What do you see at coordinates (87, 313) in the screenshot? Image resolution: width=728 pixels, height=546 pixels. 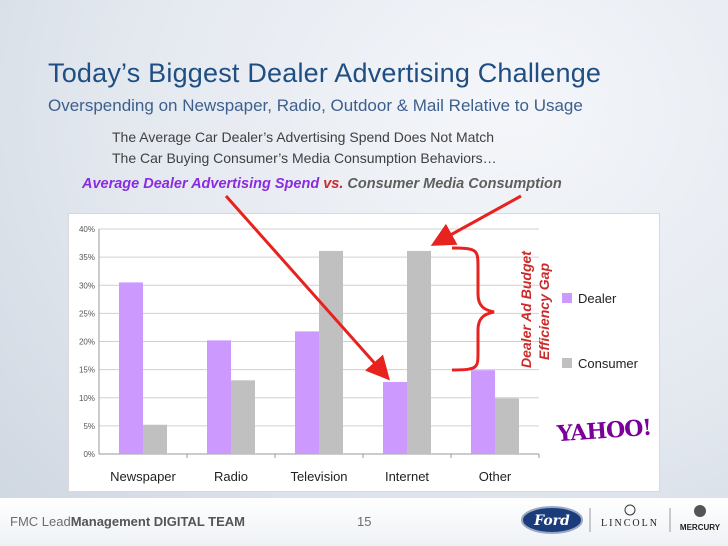 I see `y-tick-label: 25%` at bounding box center [87, 313].